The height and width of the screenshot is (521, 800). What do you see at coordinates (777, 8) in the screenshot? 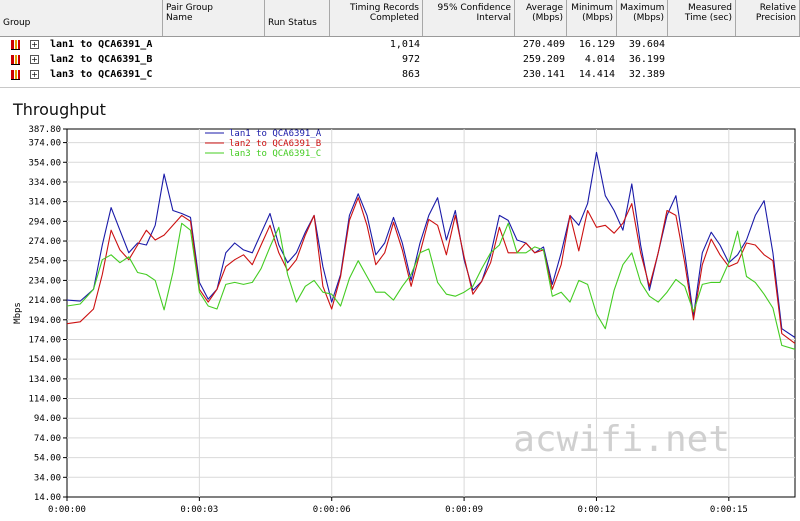
I see `column-header-text: Relative` at bounding box center [777, 8].